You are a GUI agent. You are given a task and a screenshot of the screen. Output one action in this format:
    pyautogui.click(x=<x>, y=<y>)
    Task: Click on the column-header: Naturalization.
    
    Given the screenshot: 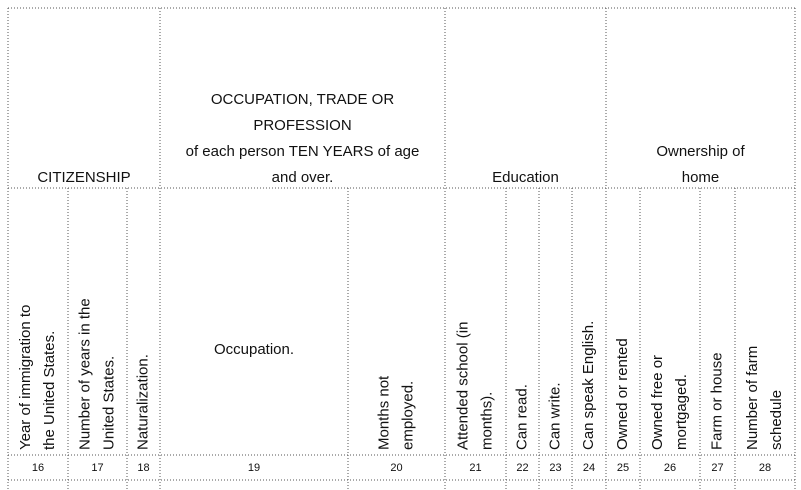 What is the action you would take?
    pyautogui.click(x=142, y=402)
    